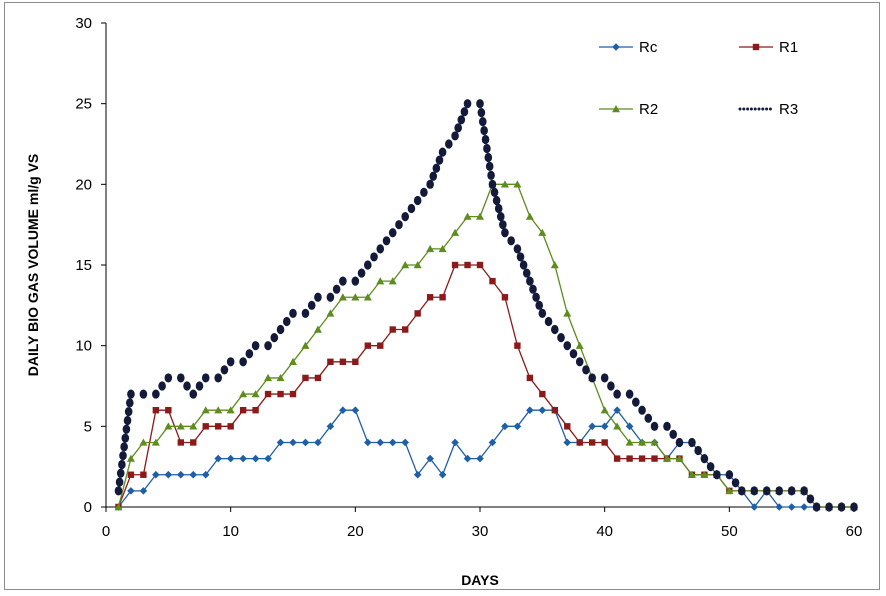  Describe the element at coordinates (788, 109) in the screenshot. I see `legend-label: R3` at that location.